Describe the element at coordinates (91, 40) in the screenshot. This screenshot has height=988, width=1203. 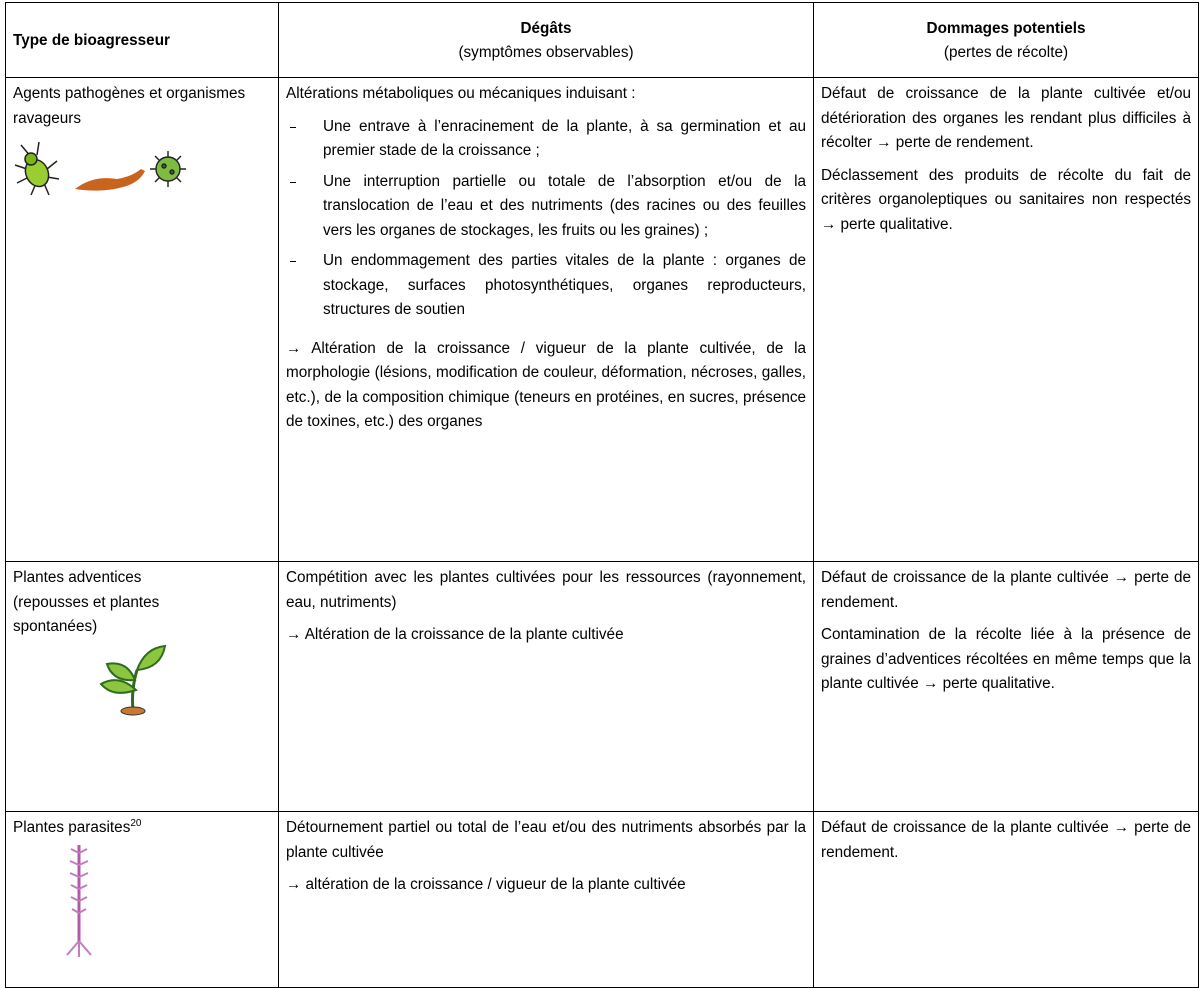
I see `header-title: Type de bioagresseur` at that location.